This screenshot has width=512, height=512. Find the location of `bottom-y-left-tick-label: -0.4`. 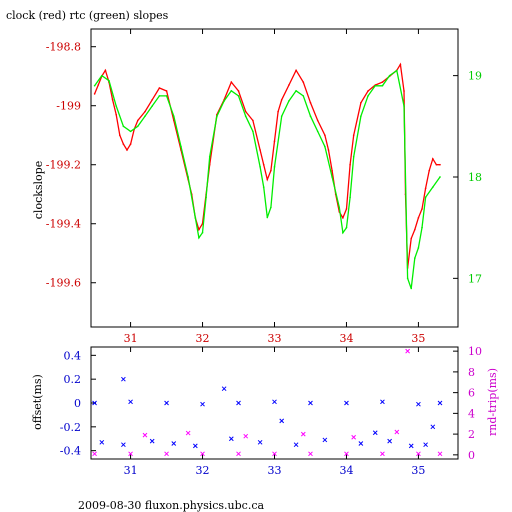

bottom-y-left-tick-label: -0.4 is located at coordinates (70, 451).